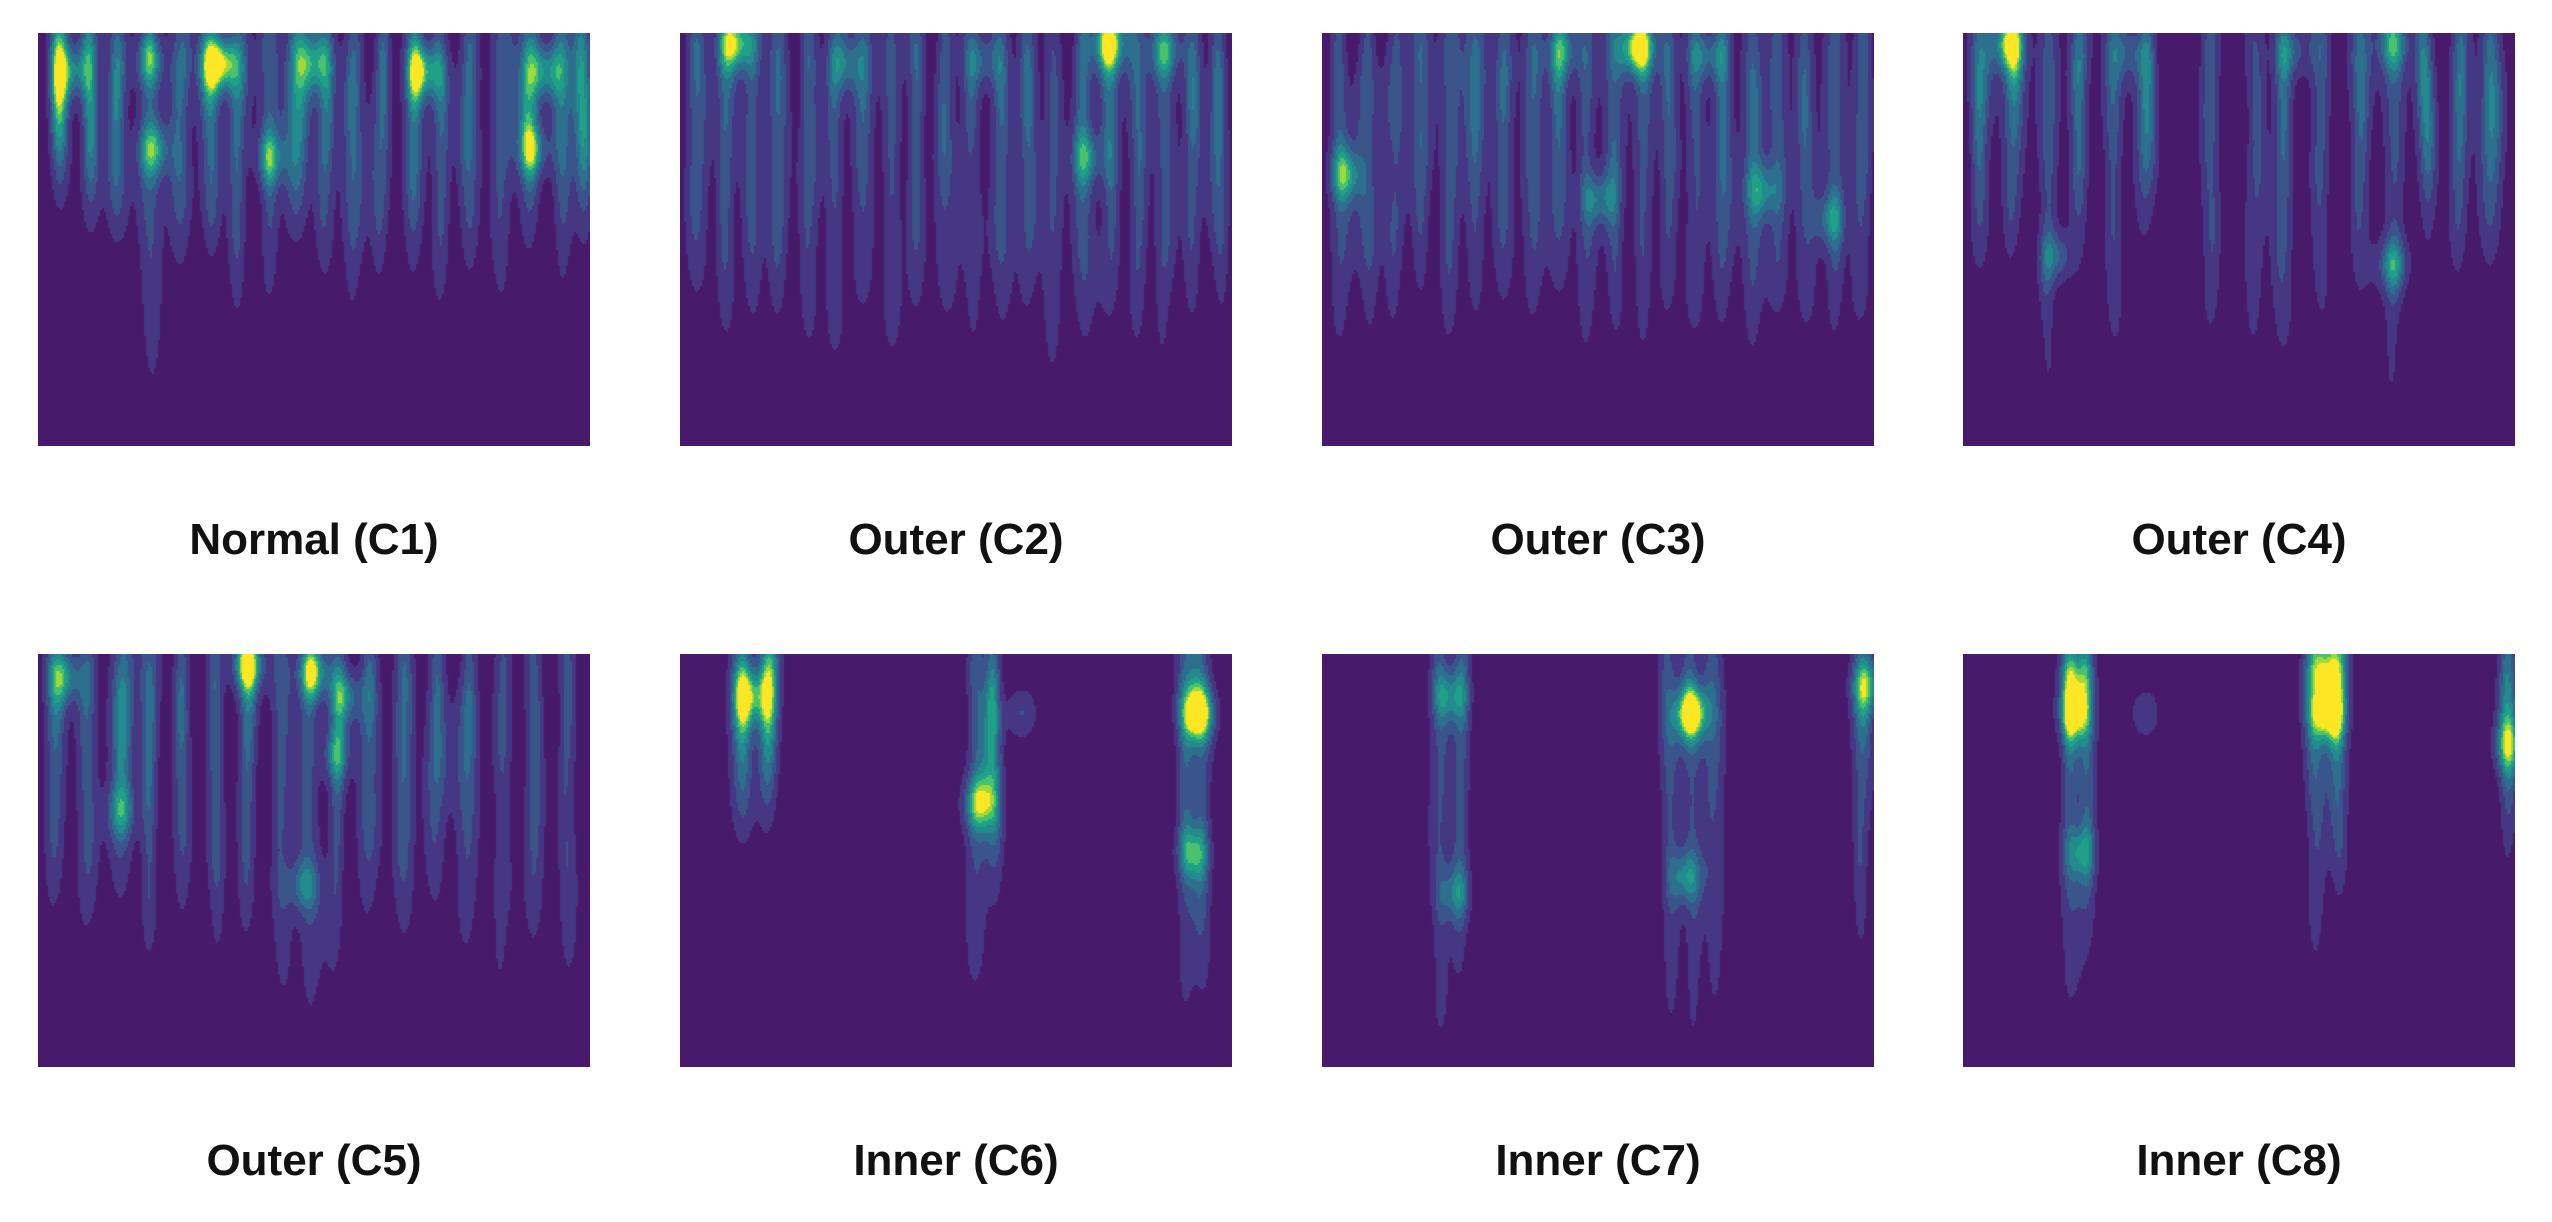 The image size is (2552, 1222). I want to click on panel-c8: Inner (C8), so click(2239, 925).